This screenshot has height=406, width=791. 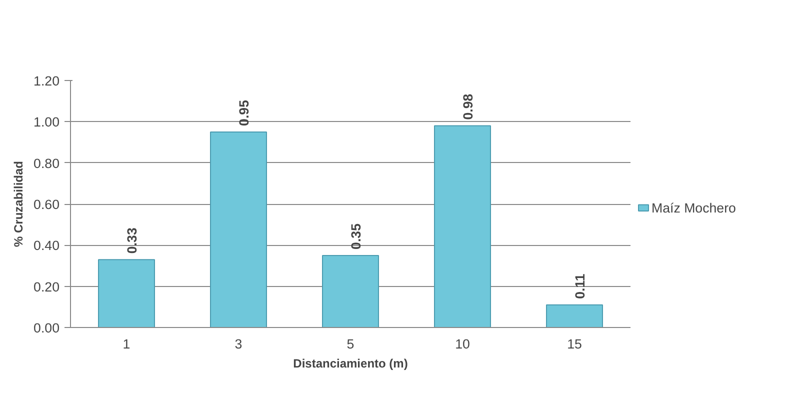 What do you see at coordinates (47, 163) in the screenshot?
I see `y-tick-label: 0.80` at bounding box center [47, 163].